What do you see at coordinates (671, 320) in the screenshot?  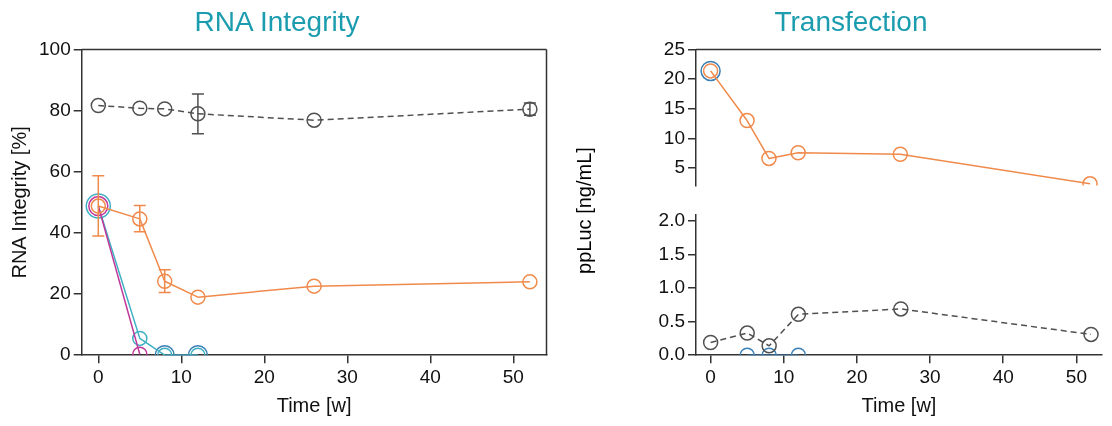 I see `y-tick-label: 0.5` at bounding box center [671, 320].